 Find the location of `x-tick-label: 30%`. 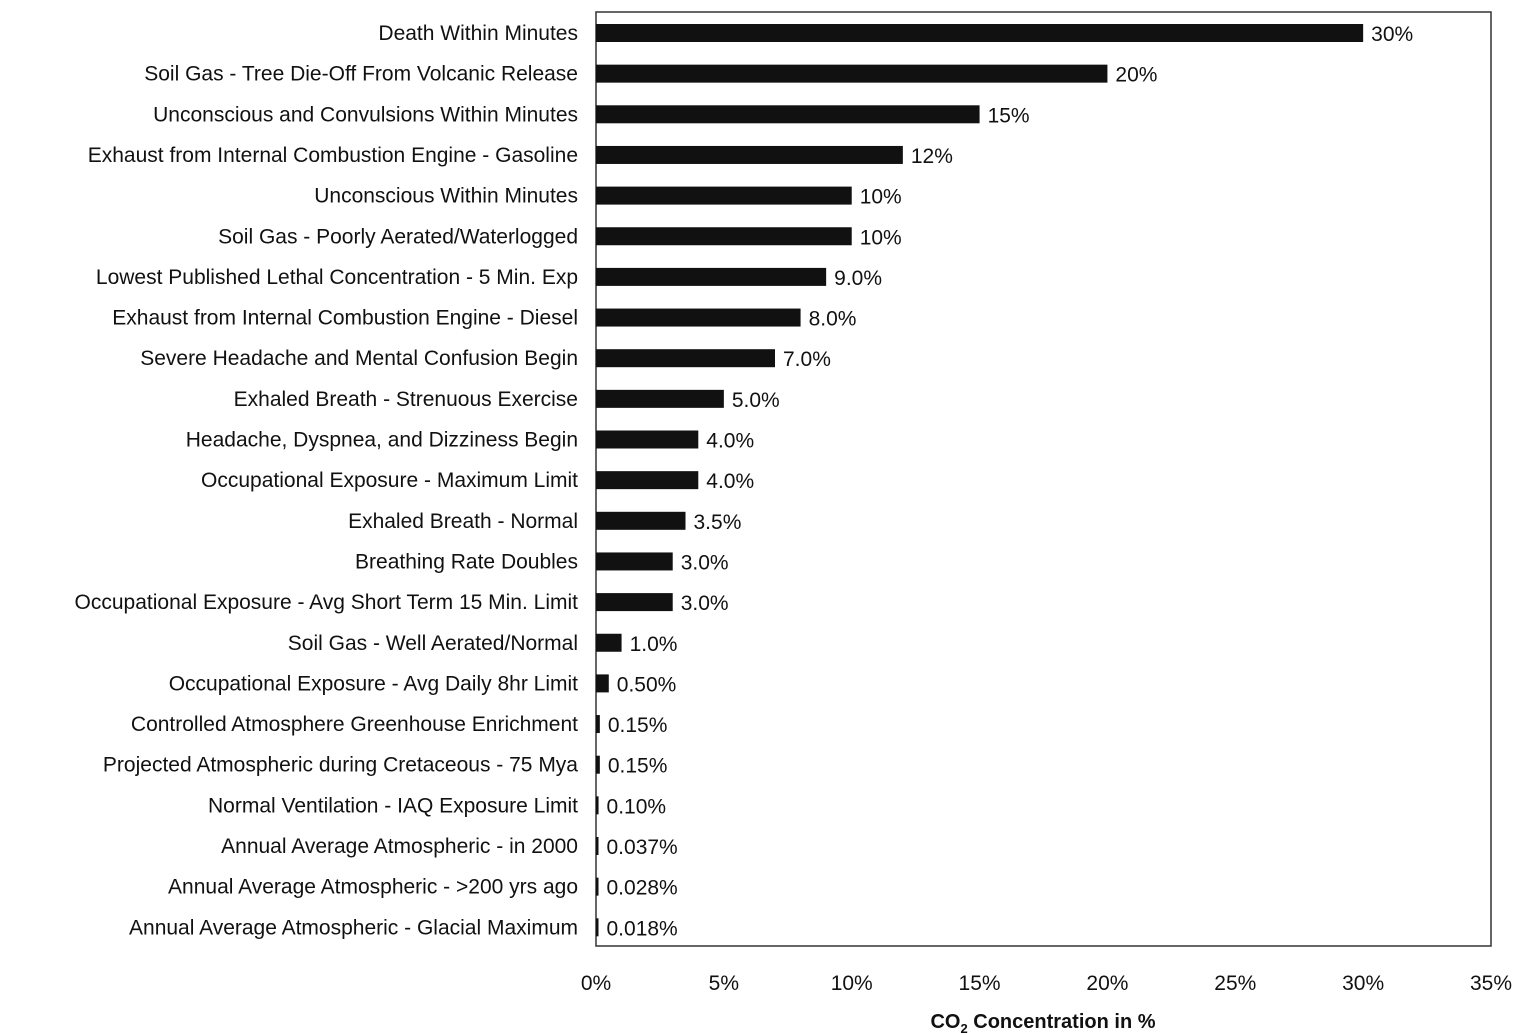

x-tick-label: 30% is located at coordinates (1363, 983).